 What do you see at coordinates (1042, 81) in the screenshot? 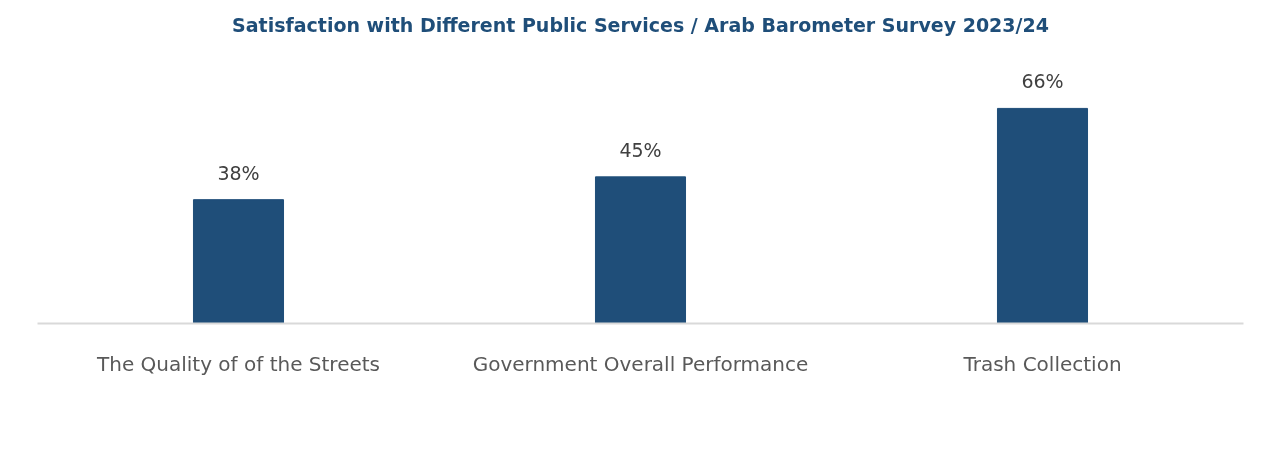
I see `data-label: 66%` at bounding box center [1042, 81].